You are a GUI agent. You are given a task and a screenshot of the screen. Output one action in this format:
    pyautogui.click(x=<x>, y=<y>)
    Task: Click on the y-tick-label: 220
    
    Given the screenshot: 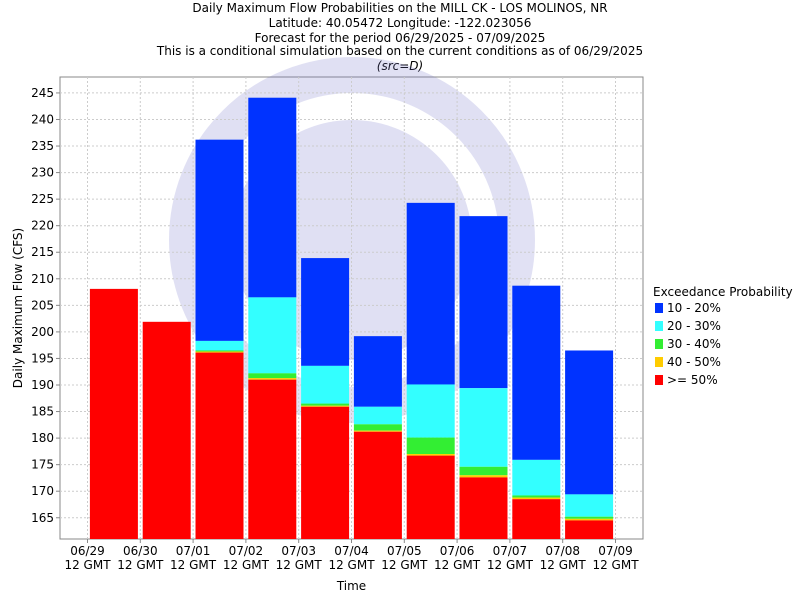 What is the action you would take?
    pyautogui.click(x=42, y=226)
    